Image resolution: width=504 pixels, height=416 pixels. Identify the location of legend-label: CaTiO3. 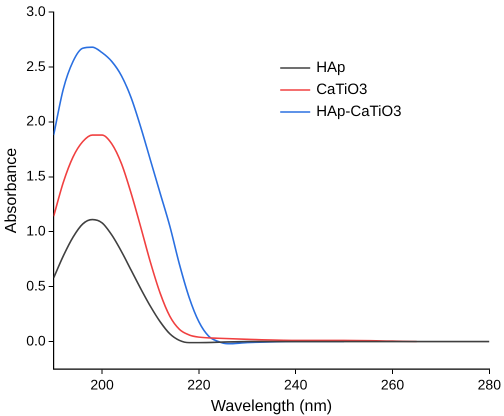
(342, 89).